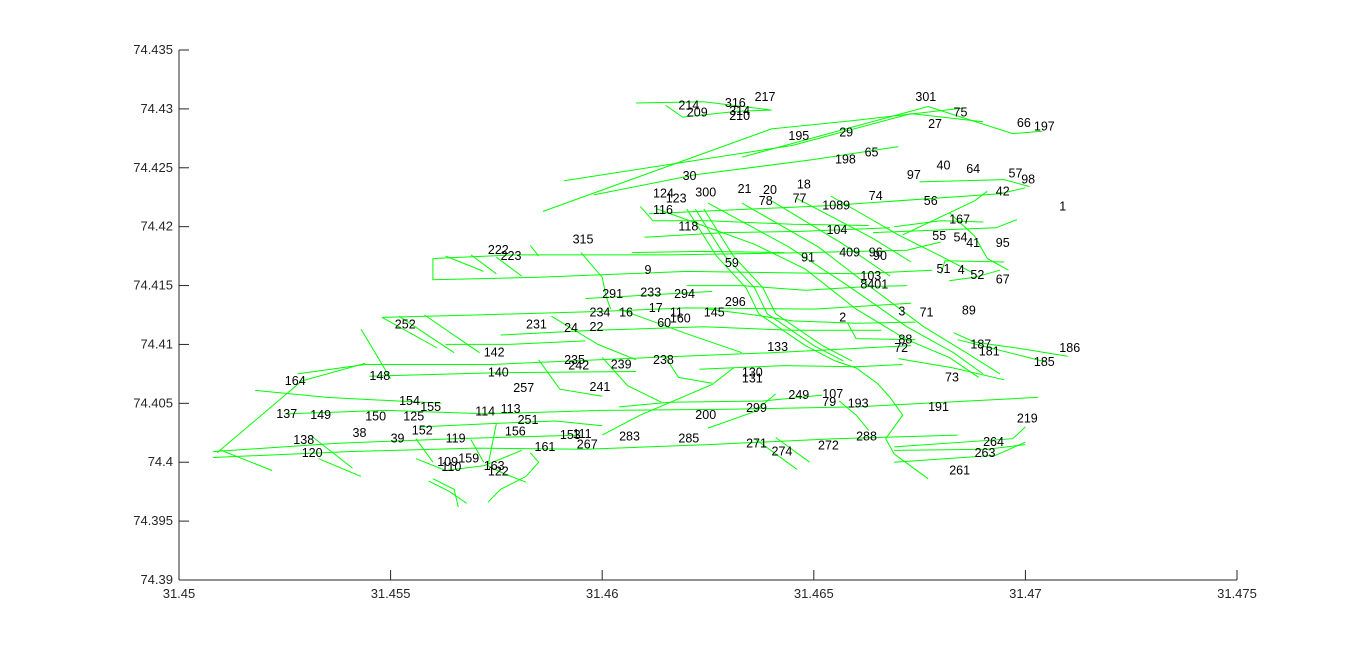 The image size is (1366, 651). Describe the element at coordinates (153, 520) in the screenshot. I see `y-tick-label: 74.395` at that location.